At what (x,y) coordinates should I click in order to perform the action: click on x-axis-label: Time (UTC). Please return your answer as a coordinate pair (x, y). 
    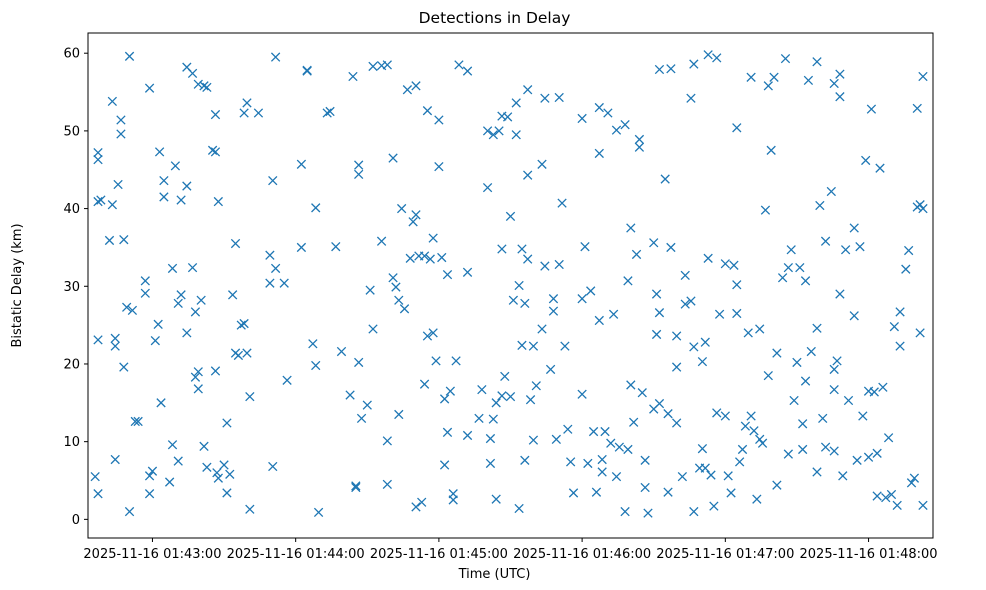
    Looking at the image, I should click on (494, 574).